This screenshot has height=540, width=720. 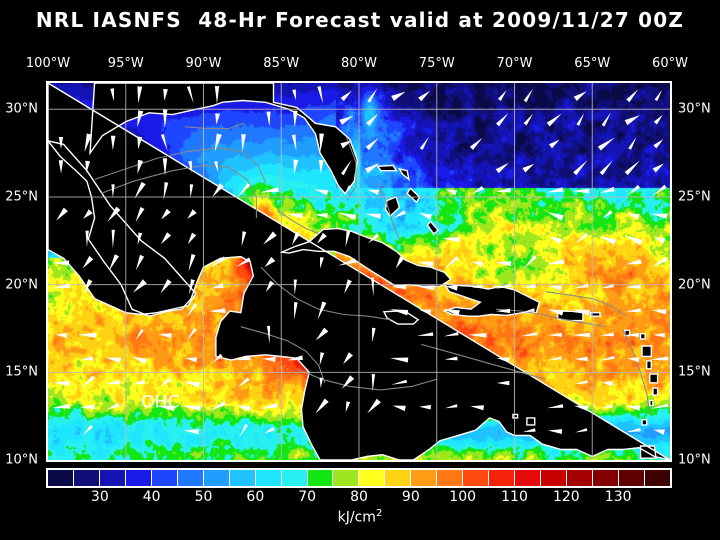 I want to click on coastline-dominica, so click(x=649, y=365).